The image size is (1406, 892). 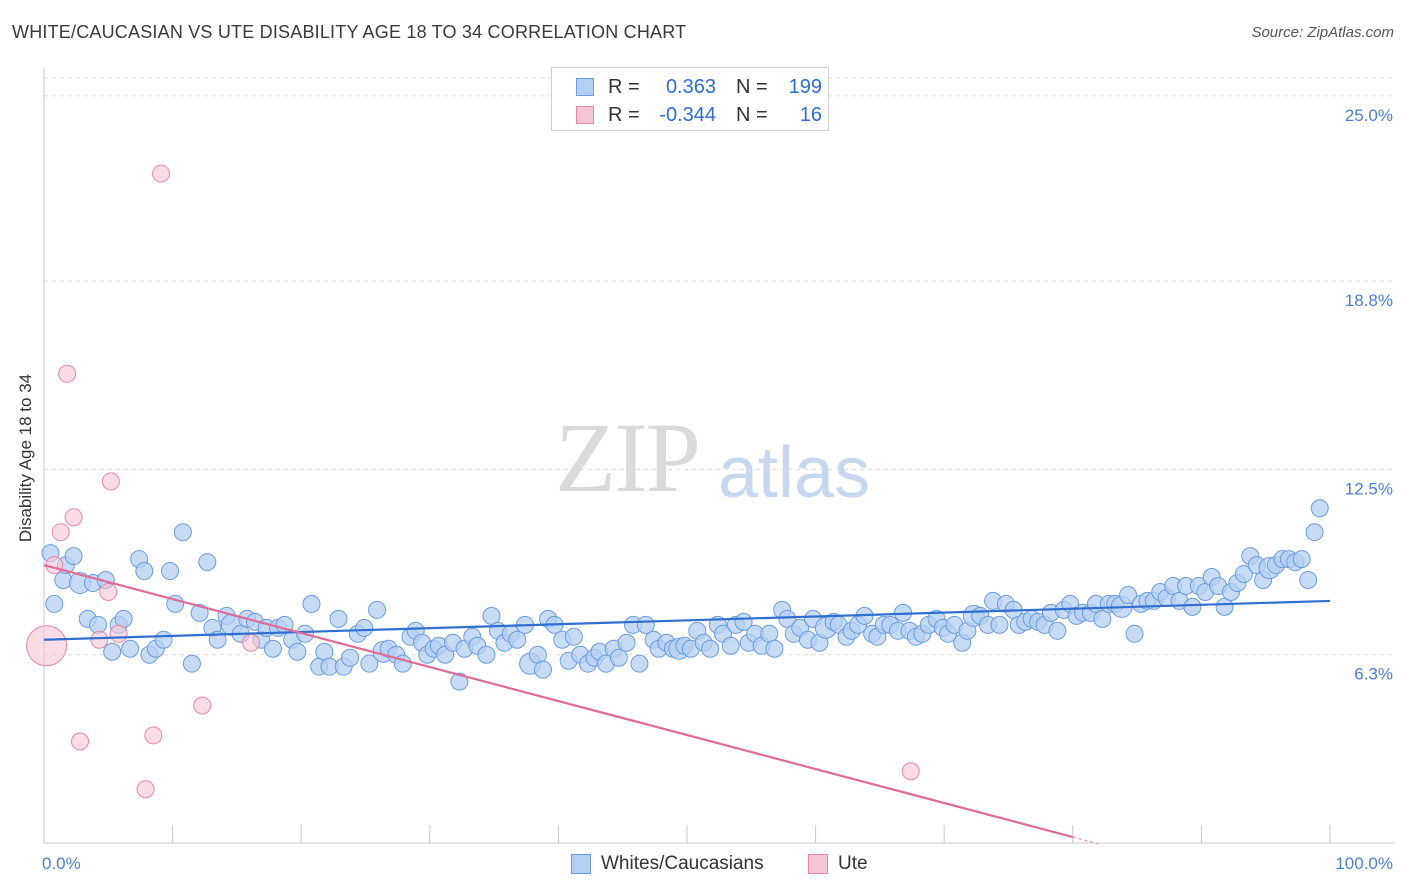 I want to click on legend-r-value-ute: -0.344, so click(x=687, y=114).